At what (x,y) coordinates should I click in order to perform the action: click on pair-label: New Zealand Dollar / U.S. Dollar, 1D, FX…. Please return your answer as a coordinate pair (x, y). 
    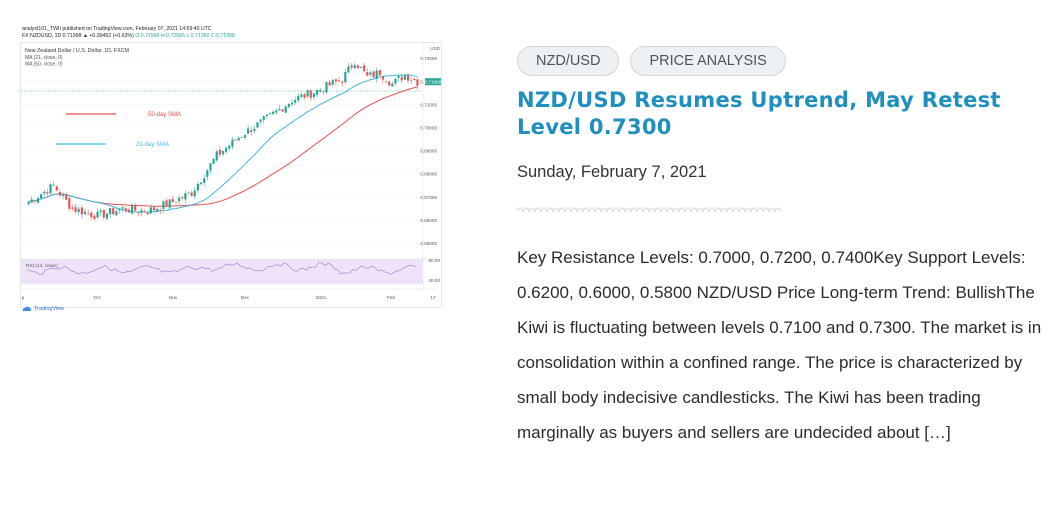
    Looking at the image, I should click on (77, 51).